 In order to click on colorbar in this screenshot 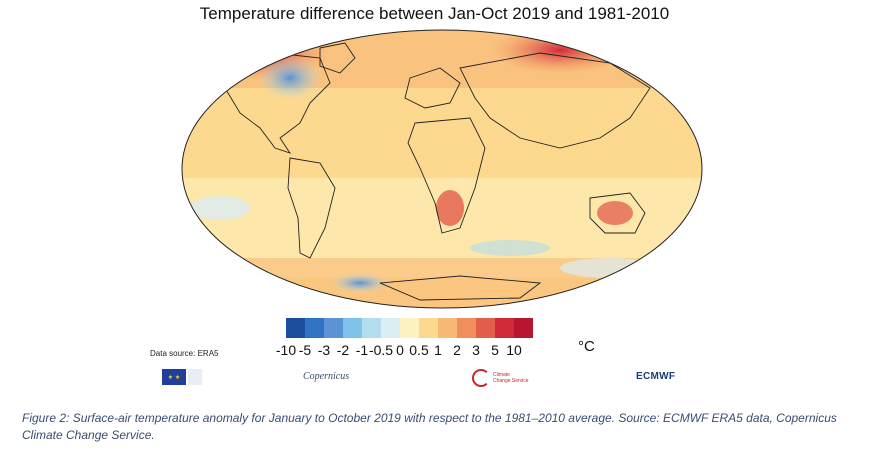, I will do `click(409, 328)`.